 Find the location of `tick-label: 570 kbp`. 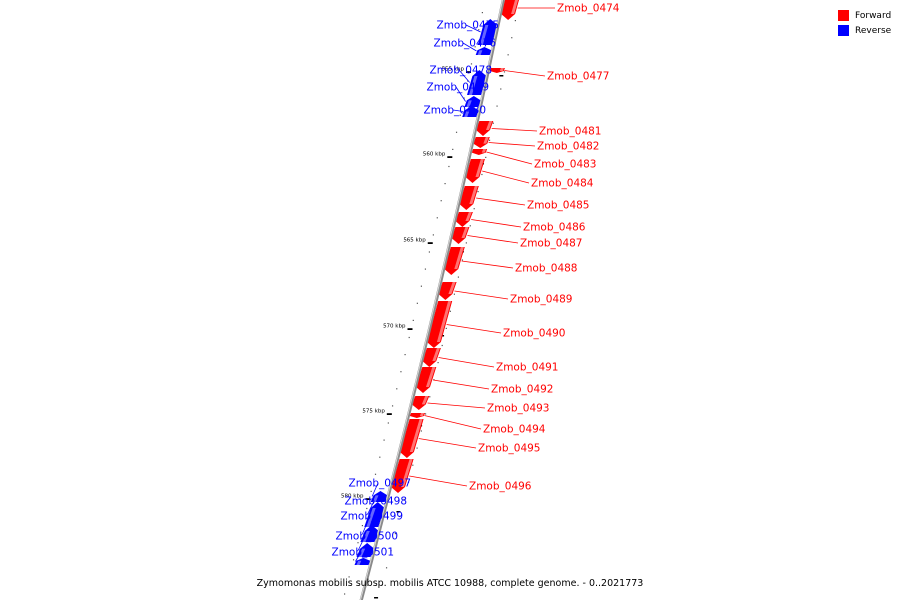

tick-label: 570 kbp is located at coordinates (394, 327).